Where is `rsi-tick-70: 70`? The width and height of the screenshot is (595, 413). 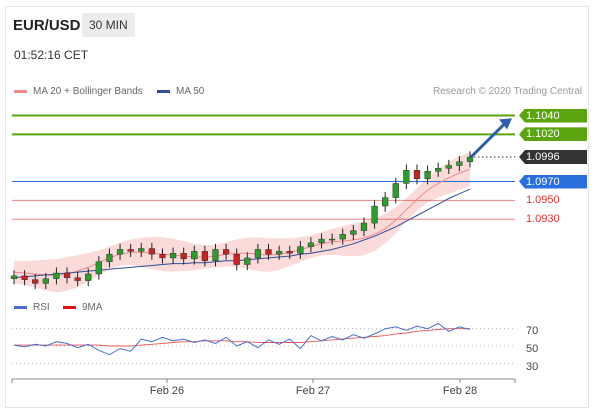
rsi-tick-70: 70 is located at coordinates (532, 331).